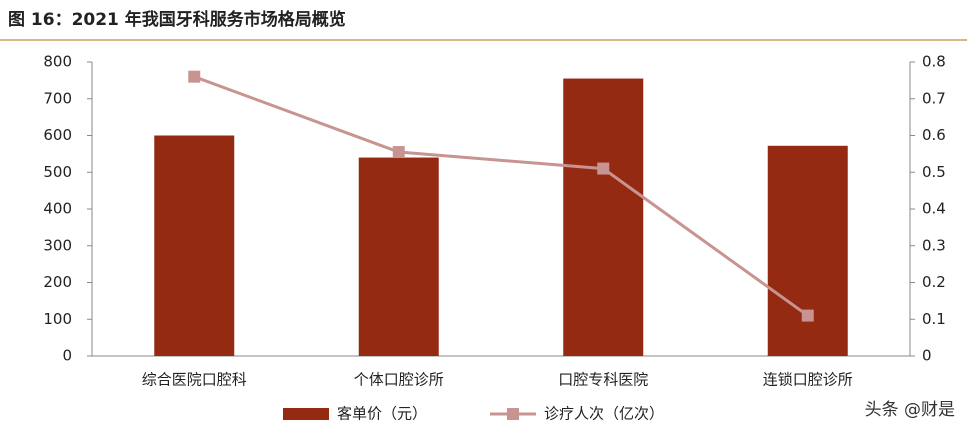 Image resolution: width=967 pixels, height=434 pixels. Describe the element at coordinates (57, 319) in the screenshot. I see `y-tick-label: 100` at that location.